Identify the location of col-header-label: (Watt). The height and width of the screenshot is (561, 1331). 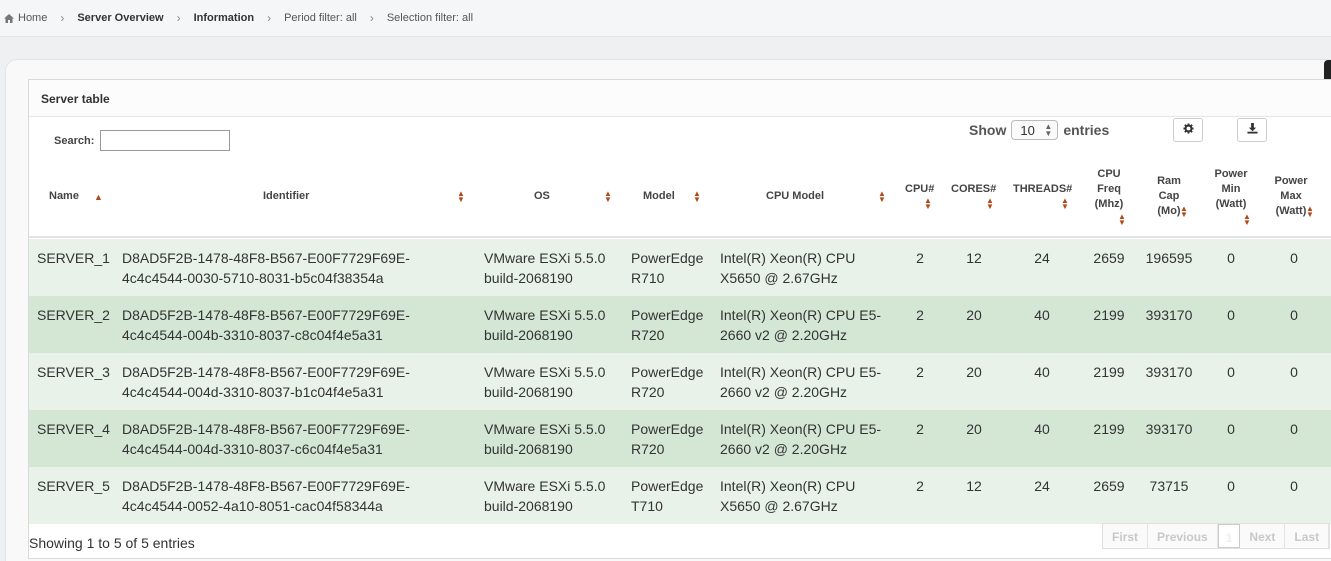
(1231, 204).